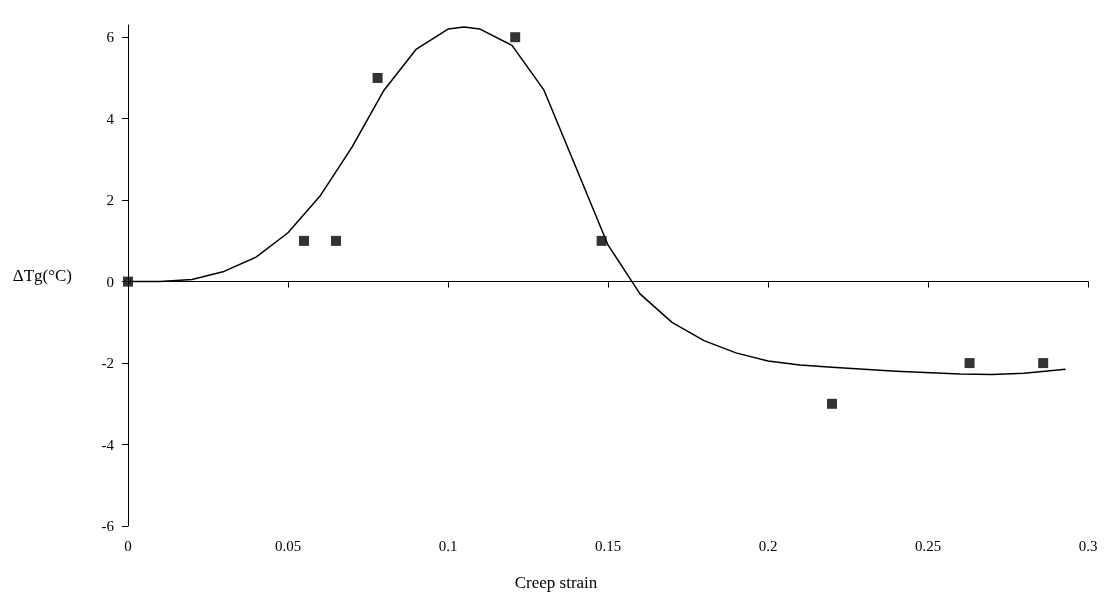 Image resolution: width=1112 pixels, height=597 pixels. What do you see at coordinates (768, 545) in the screenshot?
I see `x-tick-label: 0.2` at bounding box center [768, 545].